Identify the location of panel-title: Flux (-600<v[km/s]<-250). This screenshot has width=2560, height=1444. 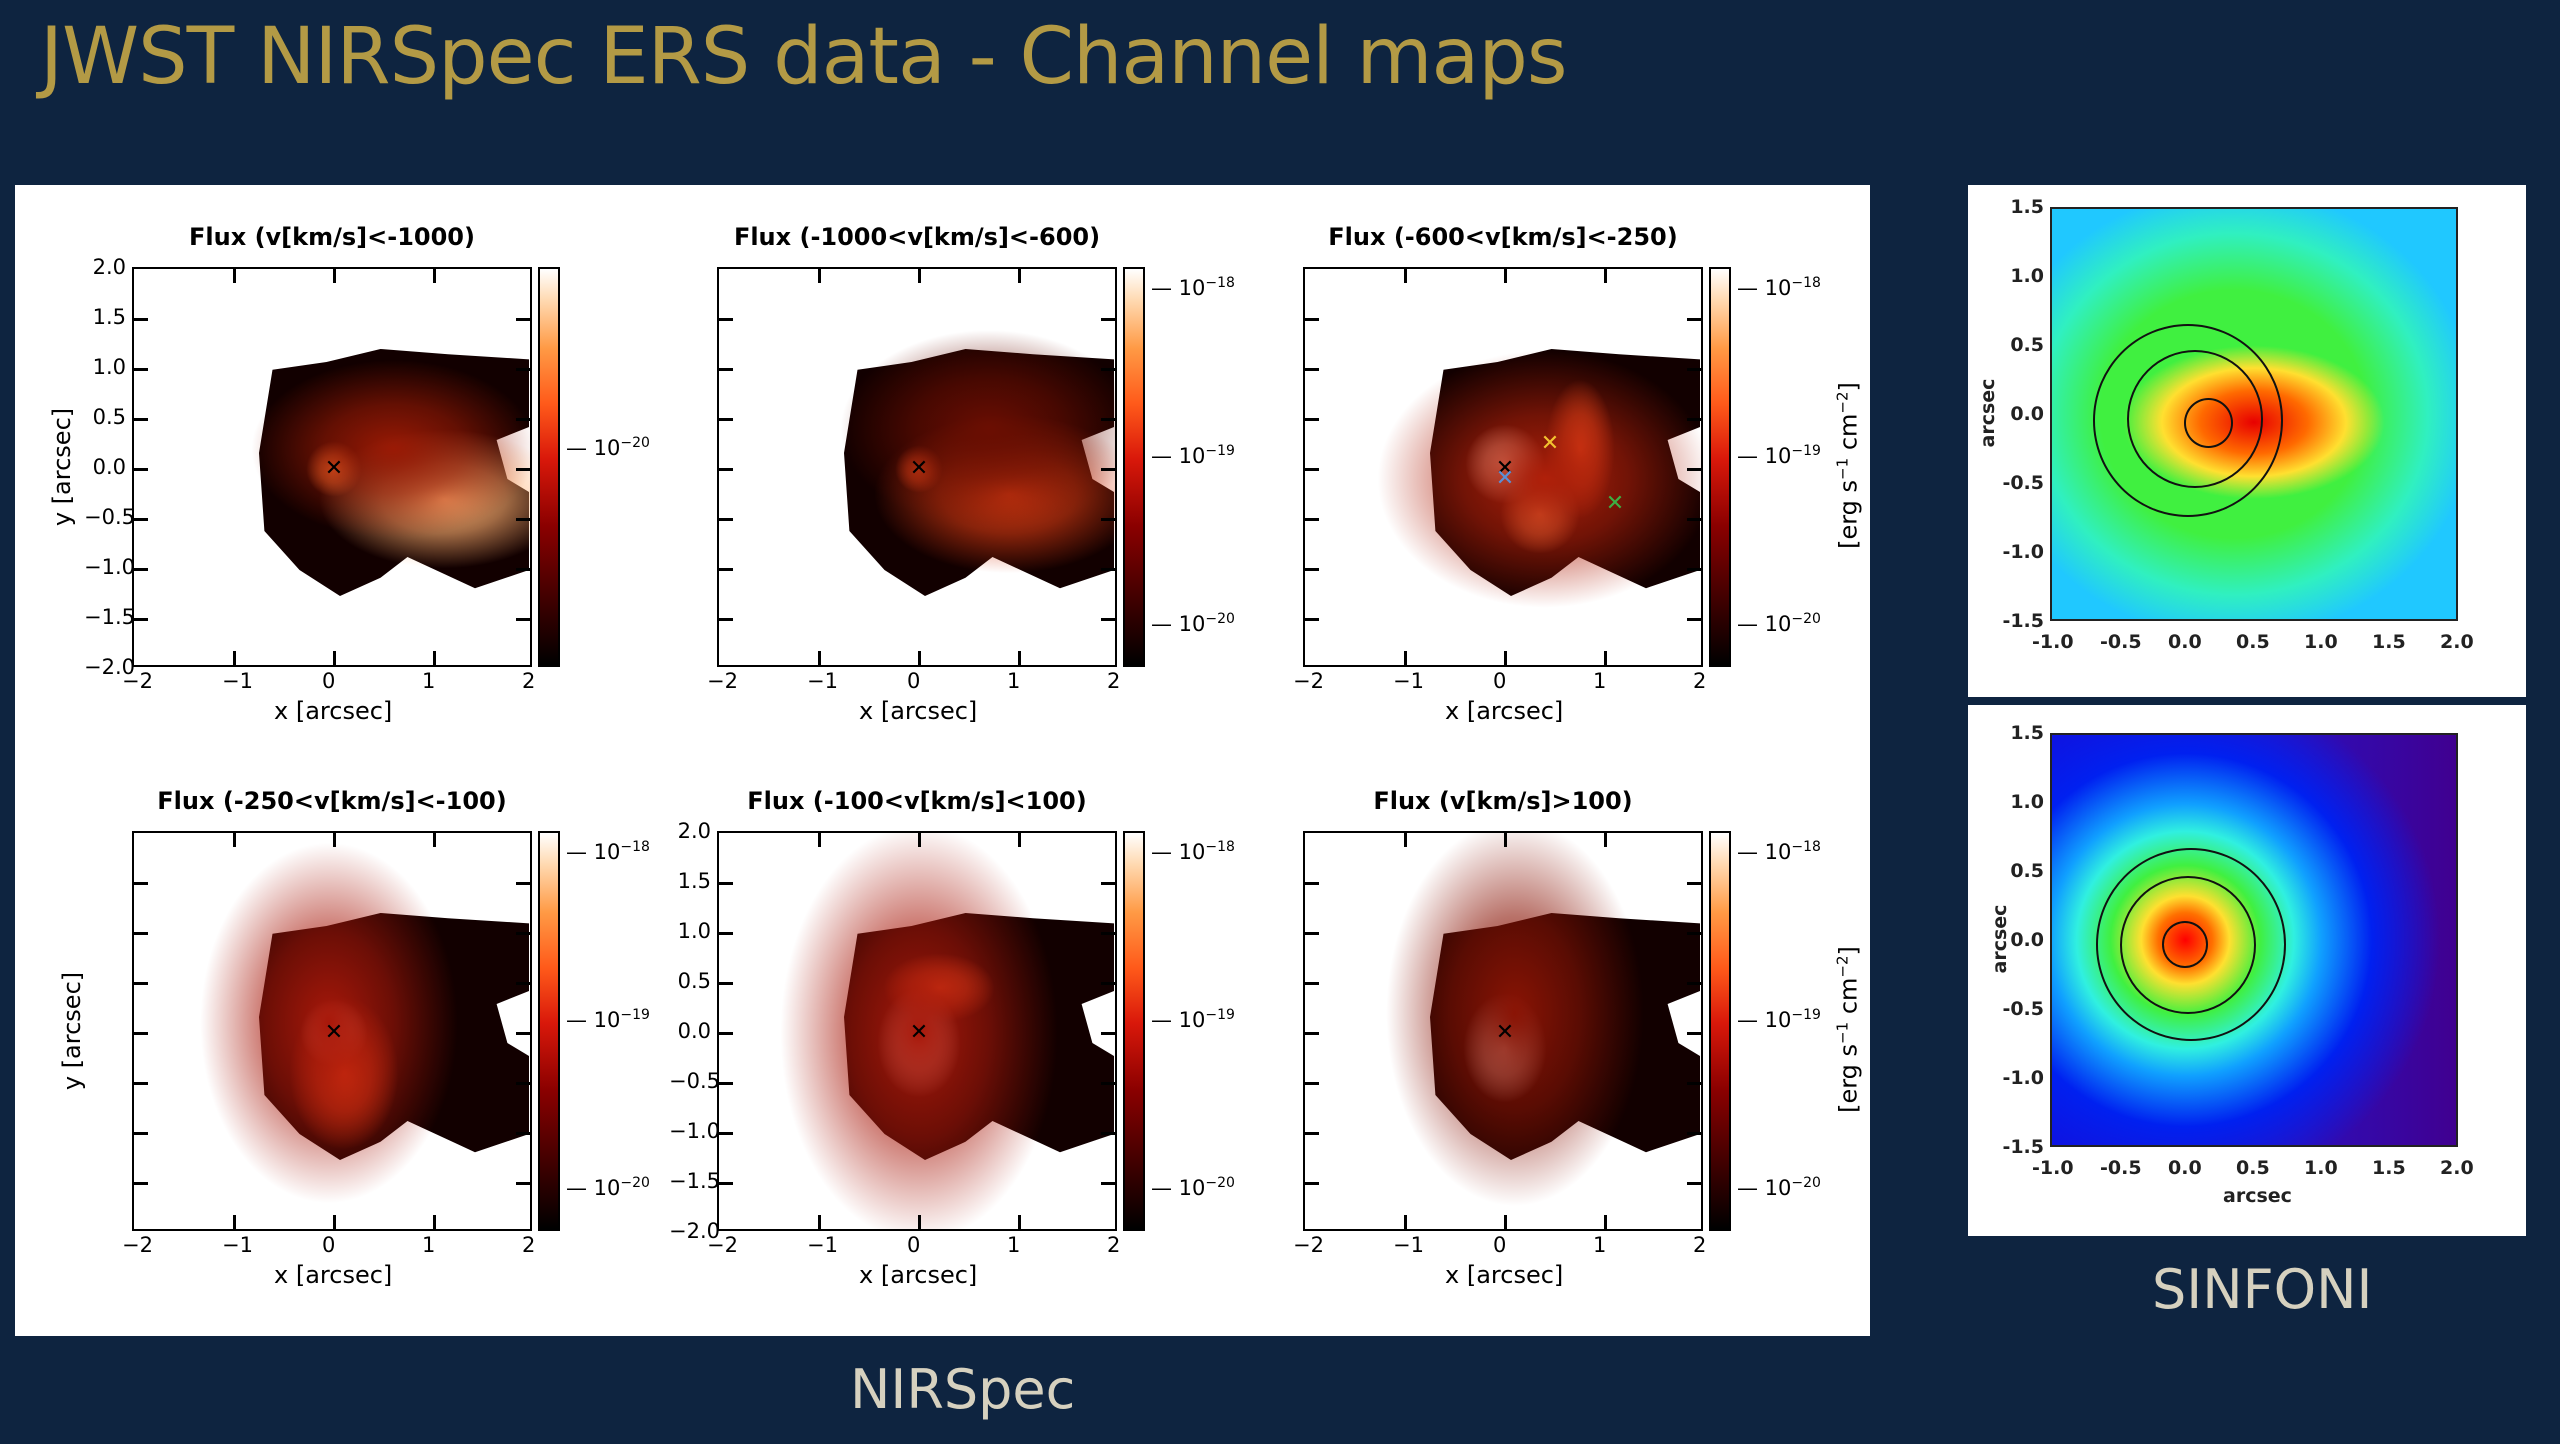
(1503, 237).